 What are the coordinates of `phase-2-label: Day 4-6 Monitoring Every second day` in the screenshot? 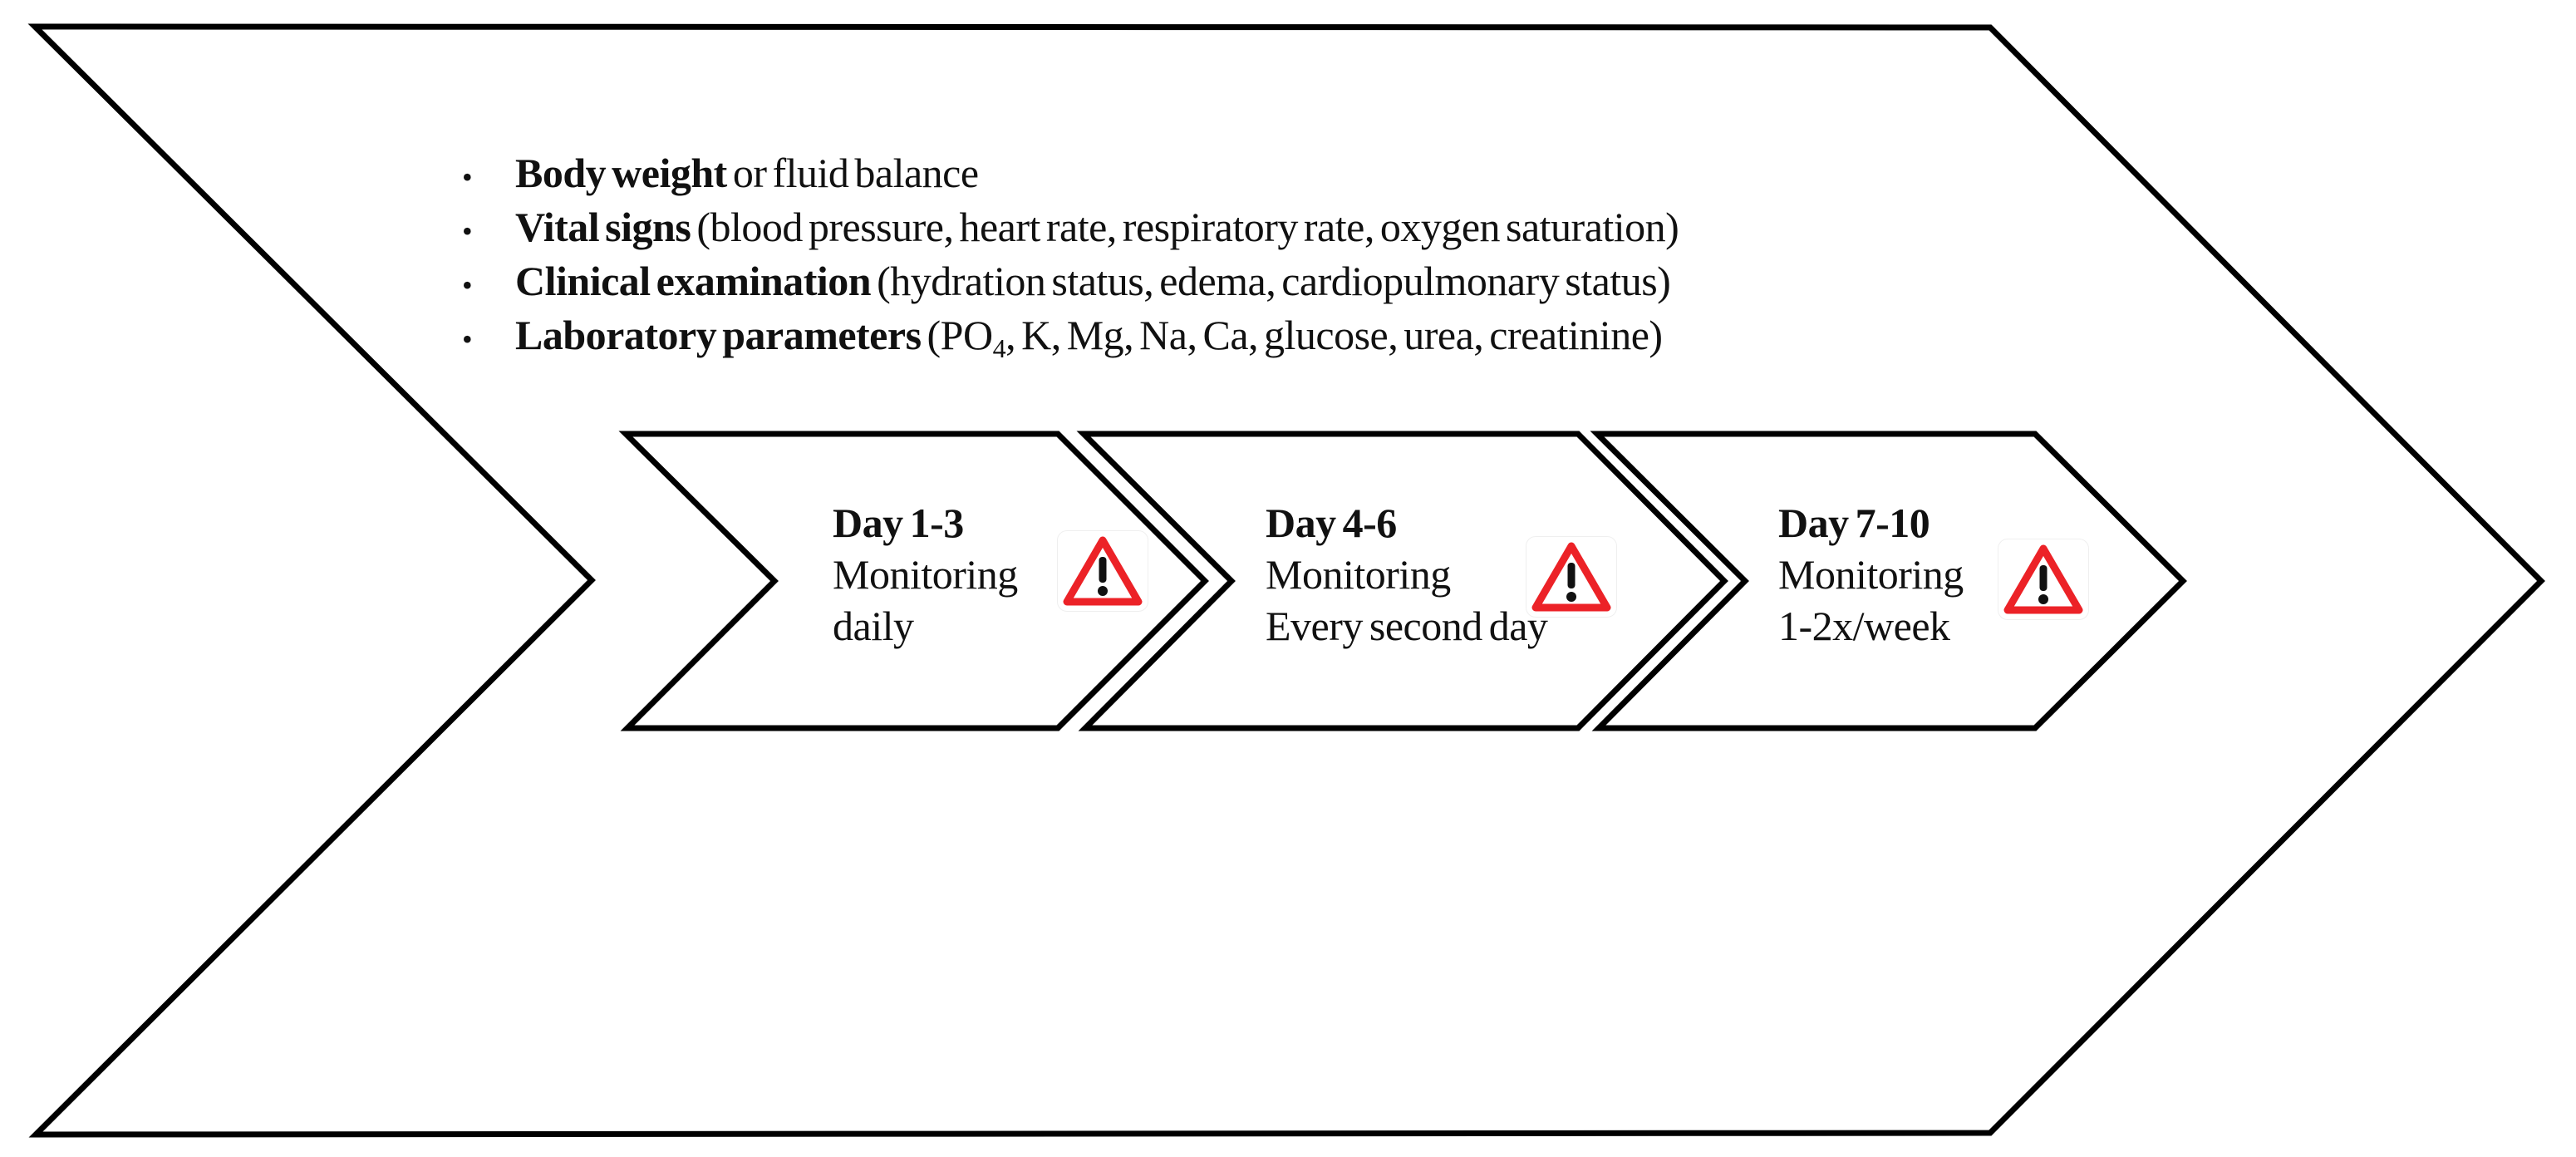 It's located at (1407, 574).